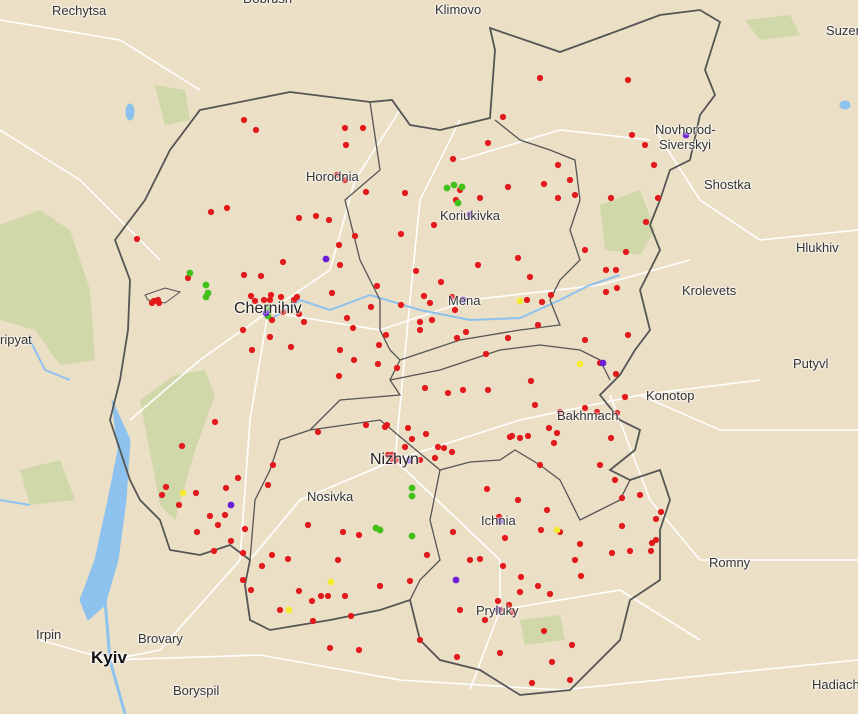 The width and height of the screenshot is (858, 714). Describe the element at coordinates (183, 493) in the screenshot. I see `map-marker-yellow` at that location.